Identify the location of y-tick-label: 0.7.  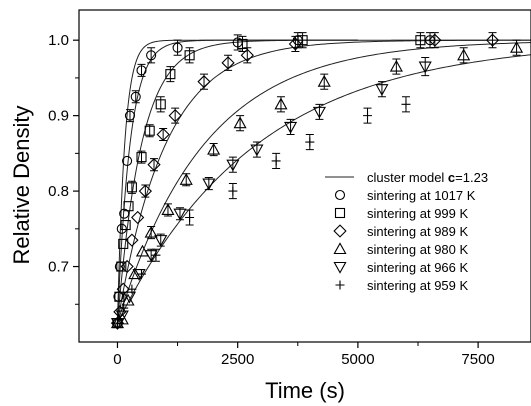
(58, 267).